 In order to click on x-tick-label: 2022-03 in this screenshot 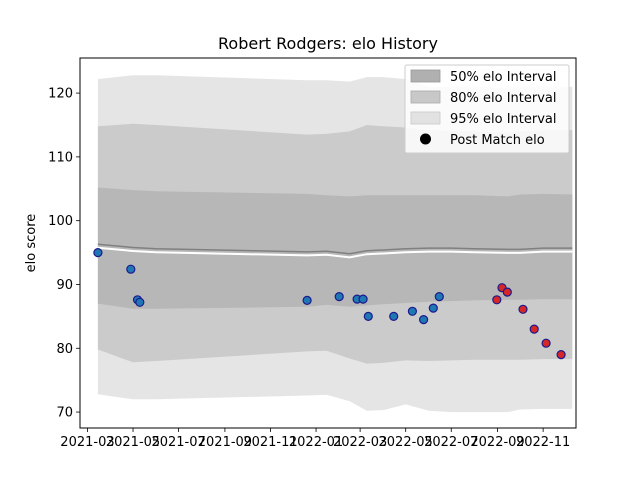, I will do `click(360, 442)`.